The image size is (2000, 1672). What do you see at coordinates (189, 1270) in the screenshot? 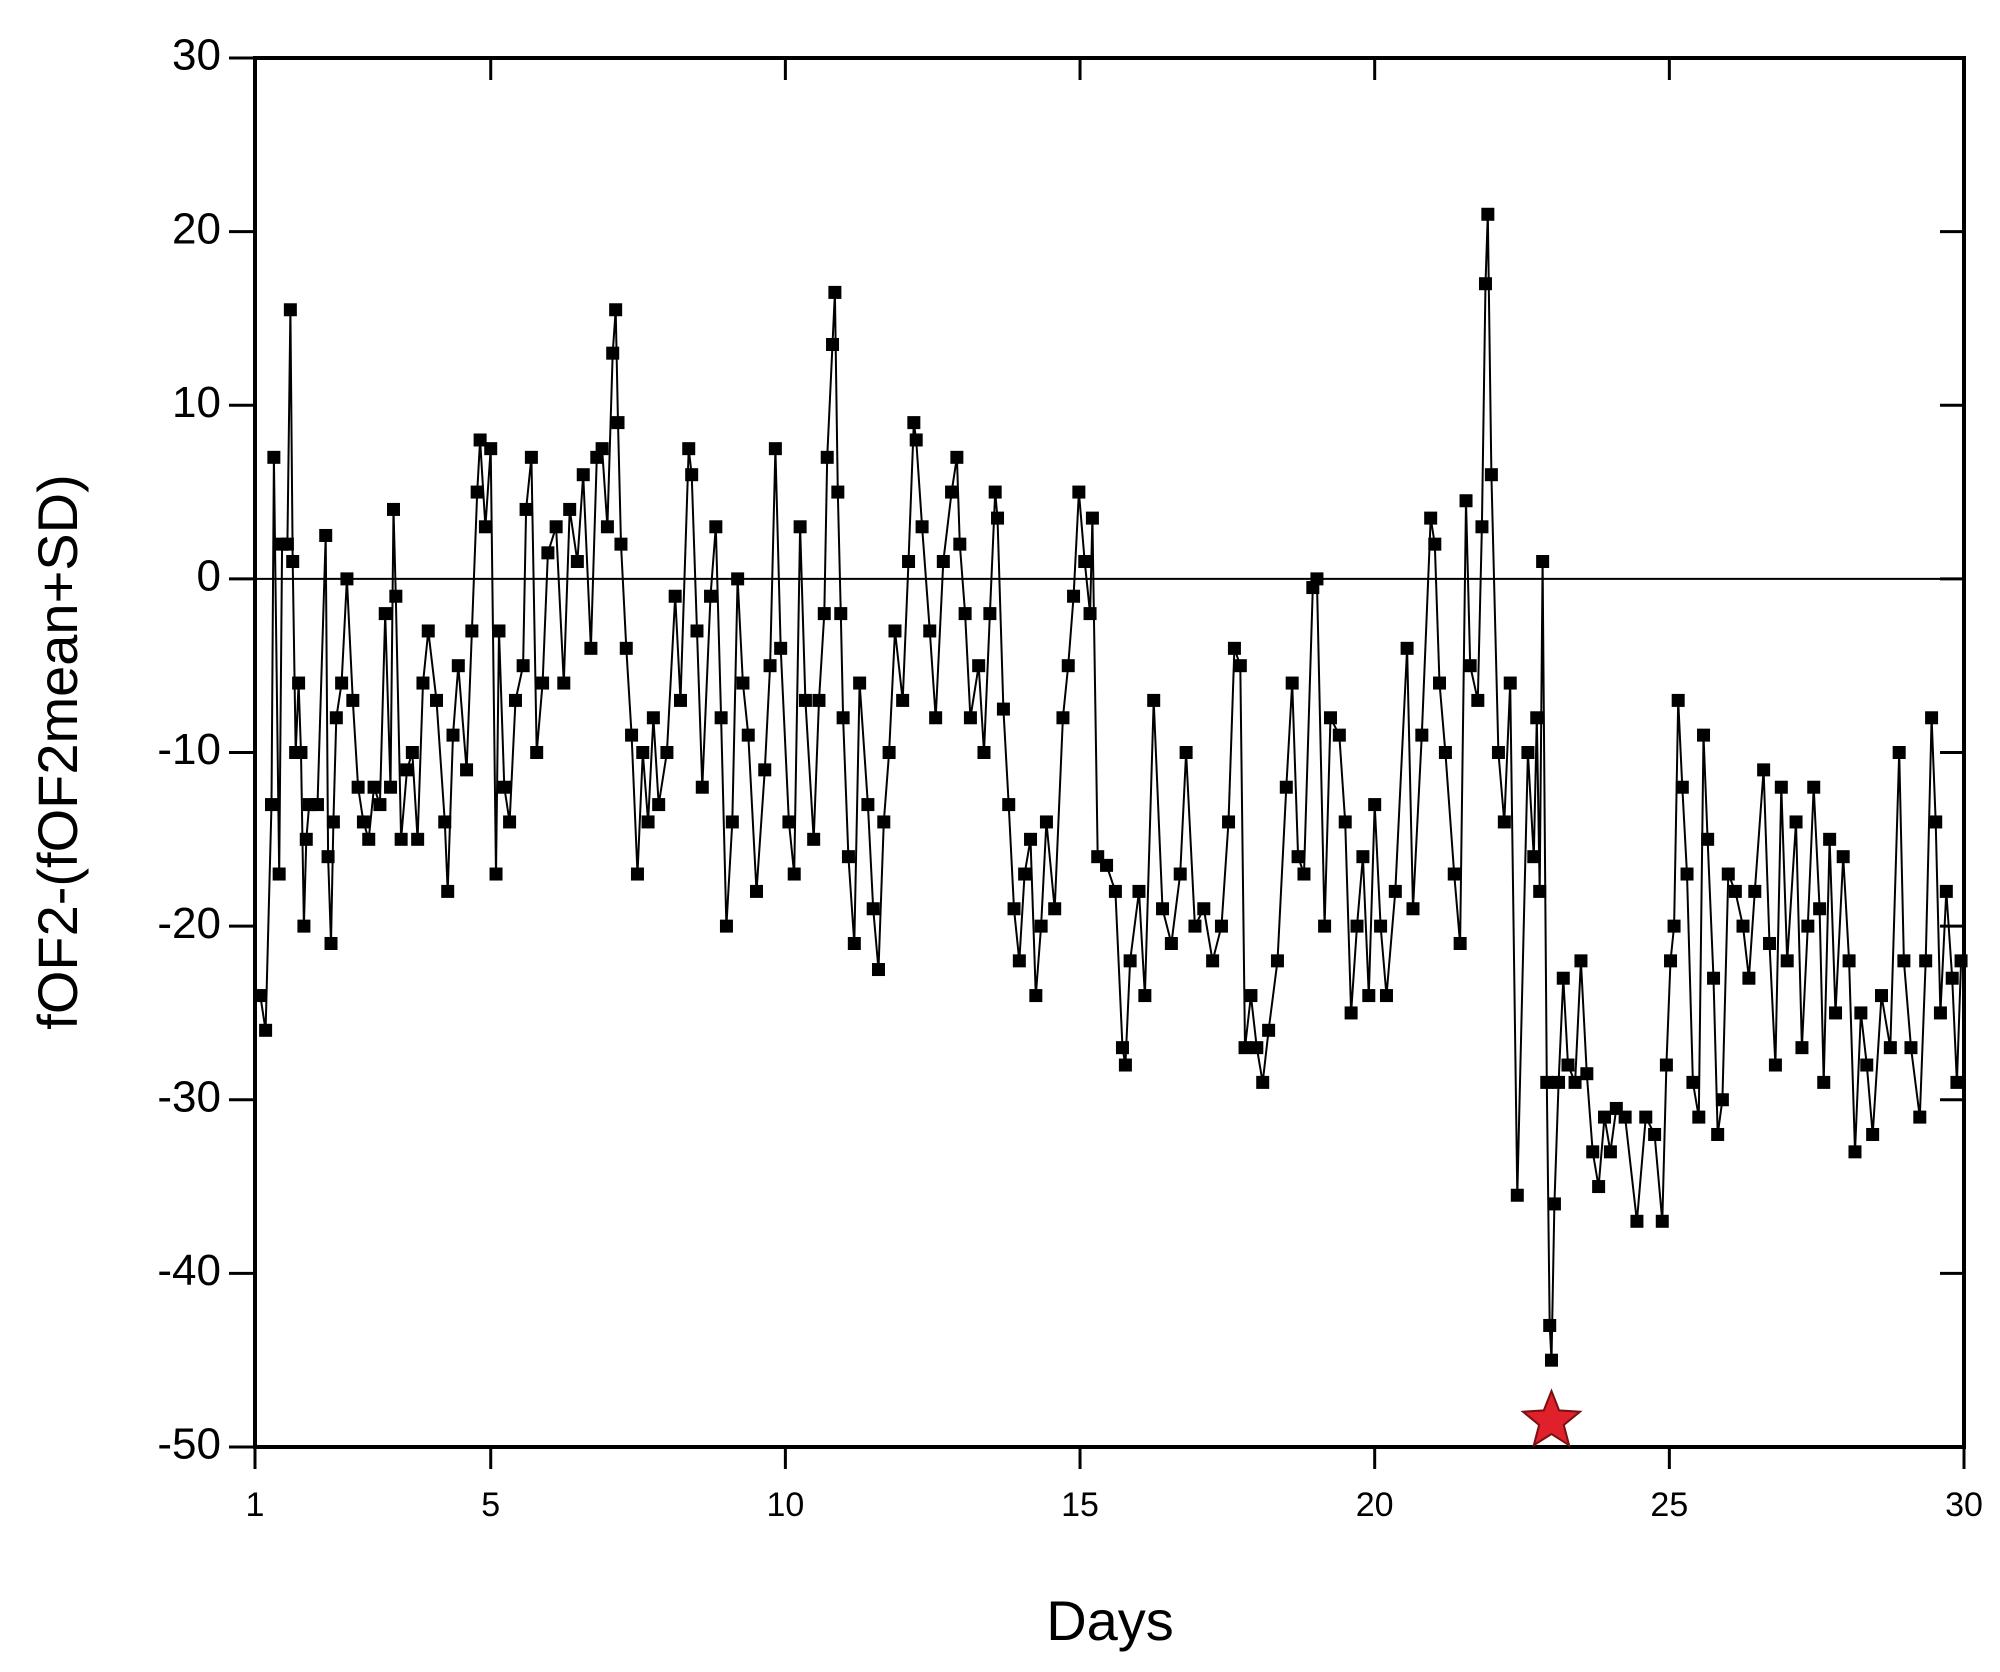
I see `y-tick-label: -40` at bounding box center [189, 1270].